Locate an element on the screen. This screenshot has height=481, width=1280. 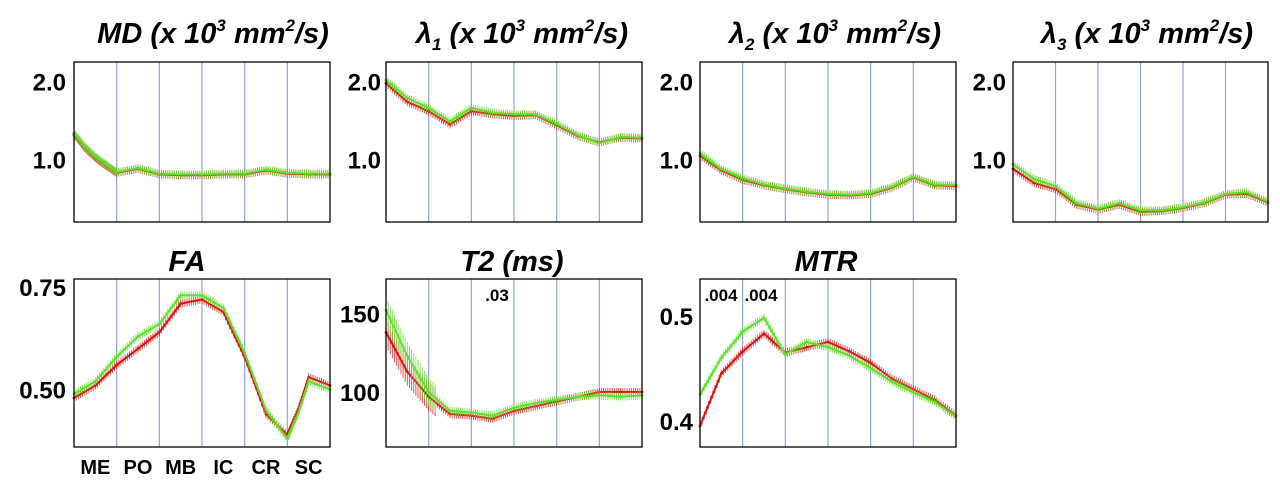
series-green-line is located at coordinates (202, 367).